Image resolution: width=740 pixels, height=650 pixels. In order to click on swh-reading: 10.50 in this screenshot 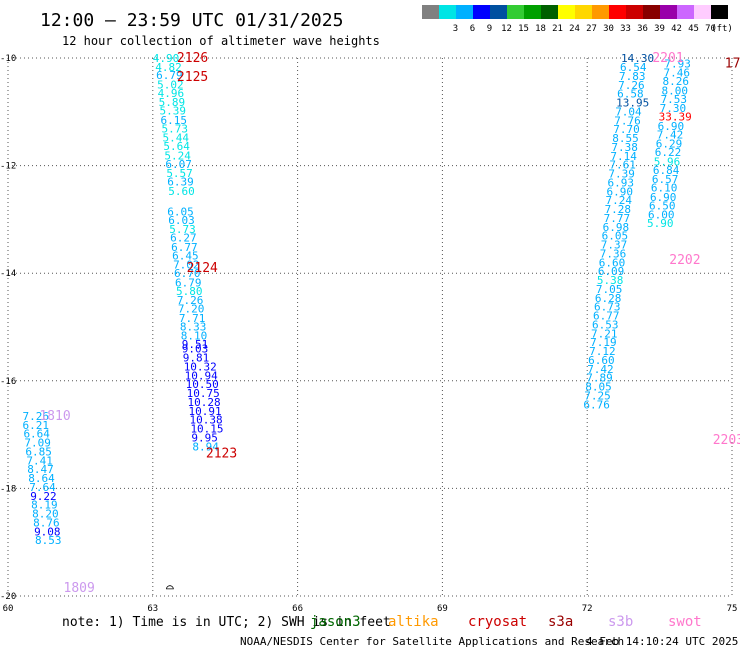, I will do `click(202, 384)`.